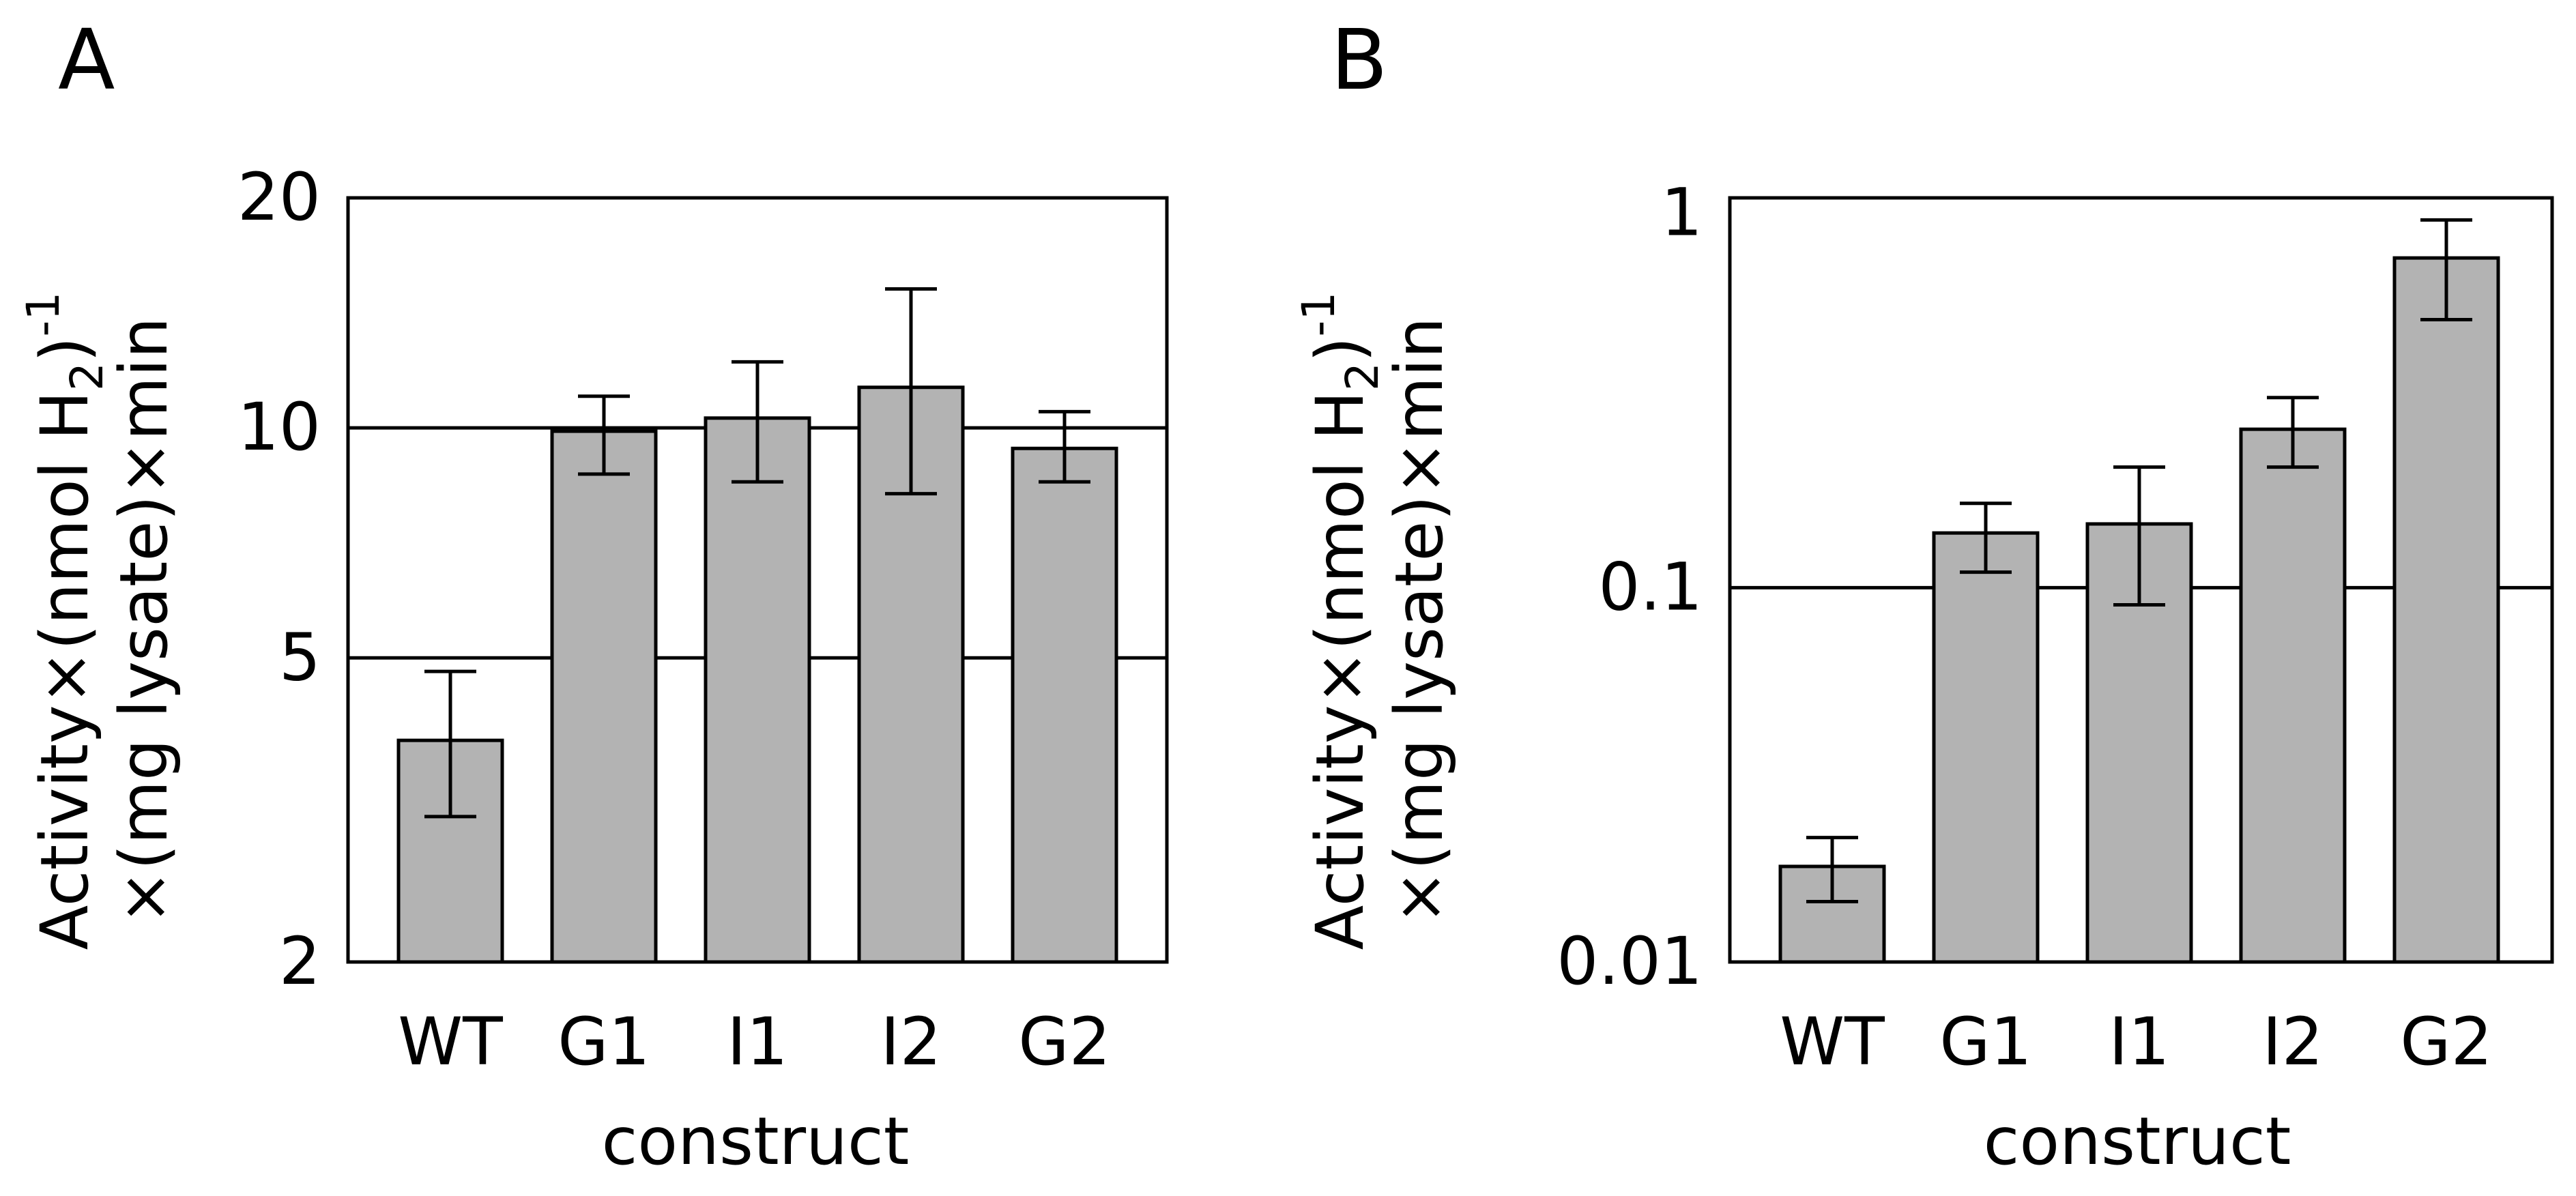  What do you see at coordinates (756, 1141) in the screenshot?
I see `x-axis-label-a: construct` at bounding box center [756, 1141].